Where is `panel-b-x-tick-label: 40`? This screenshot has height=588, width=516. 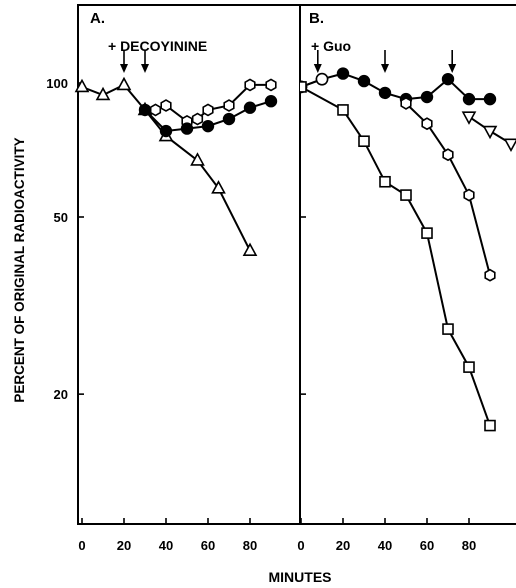 panel-b-x-tick-label: 40 is located at coordinates (385, 545).